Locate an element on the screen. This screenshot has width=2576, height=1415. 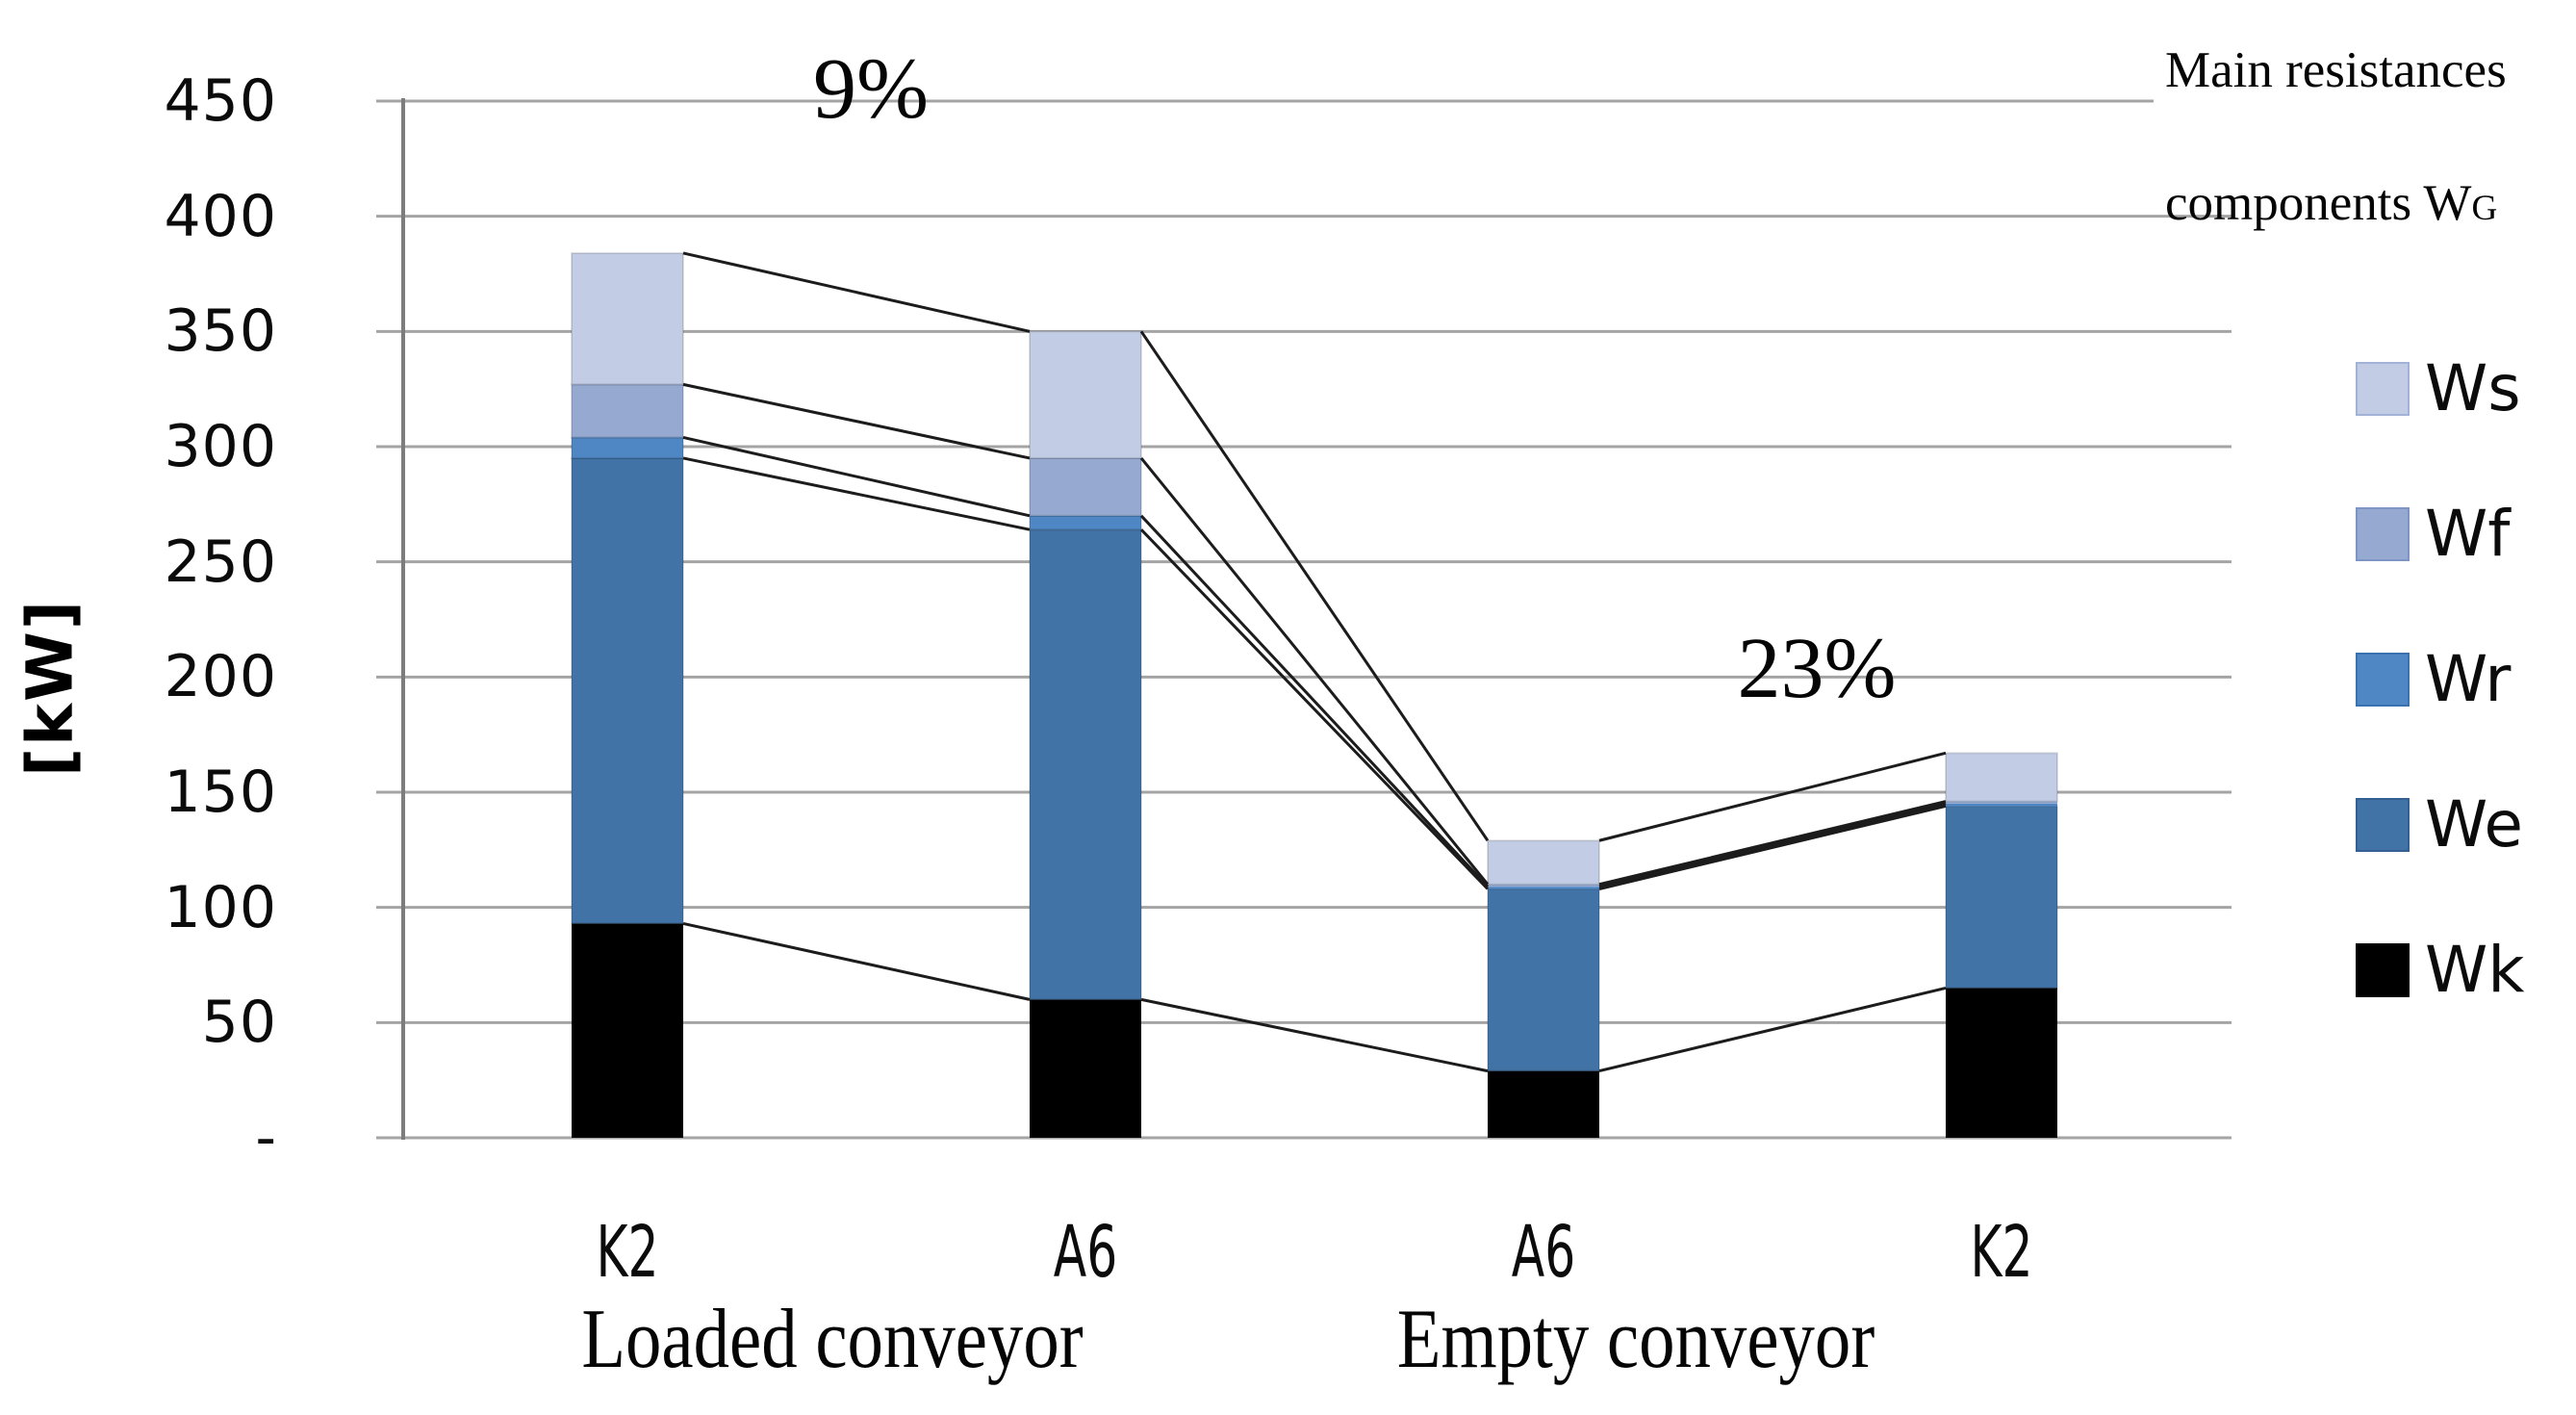
legend-item-Wk: Wk is located at coordinates (2440, 970).